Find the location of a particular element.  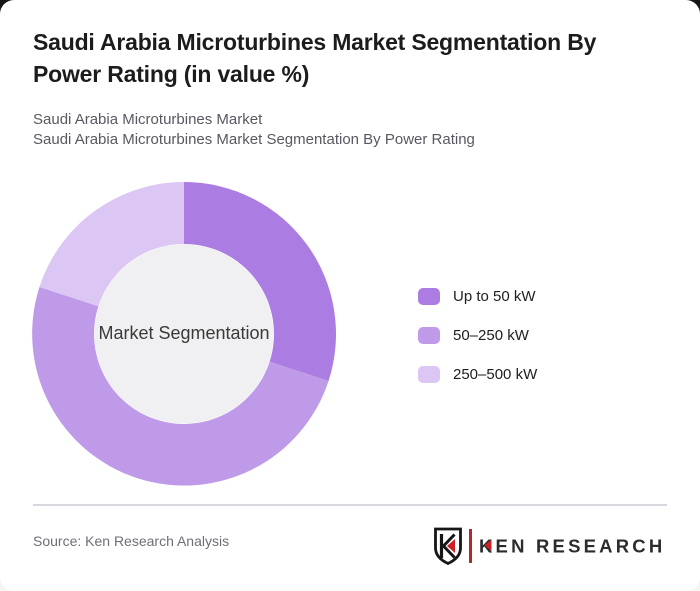

legend-item: 50–250 kW is located at coordinates (477, 335).